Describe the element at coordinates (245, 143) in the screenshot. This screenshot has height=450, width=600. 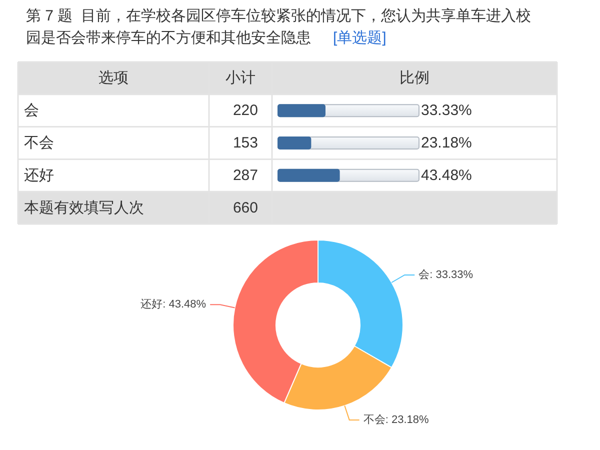
I see `text: 153` at that location.